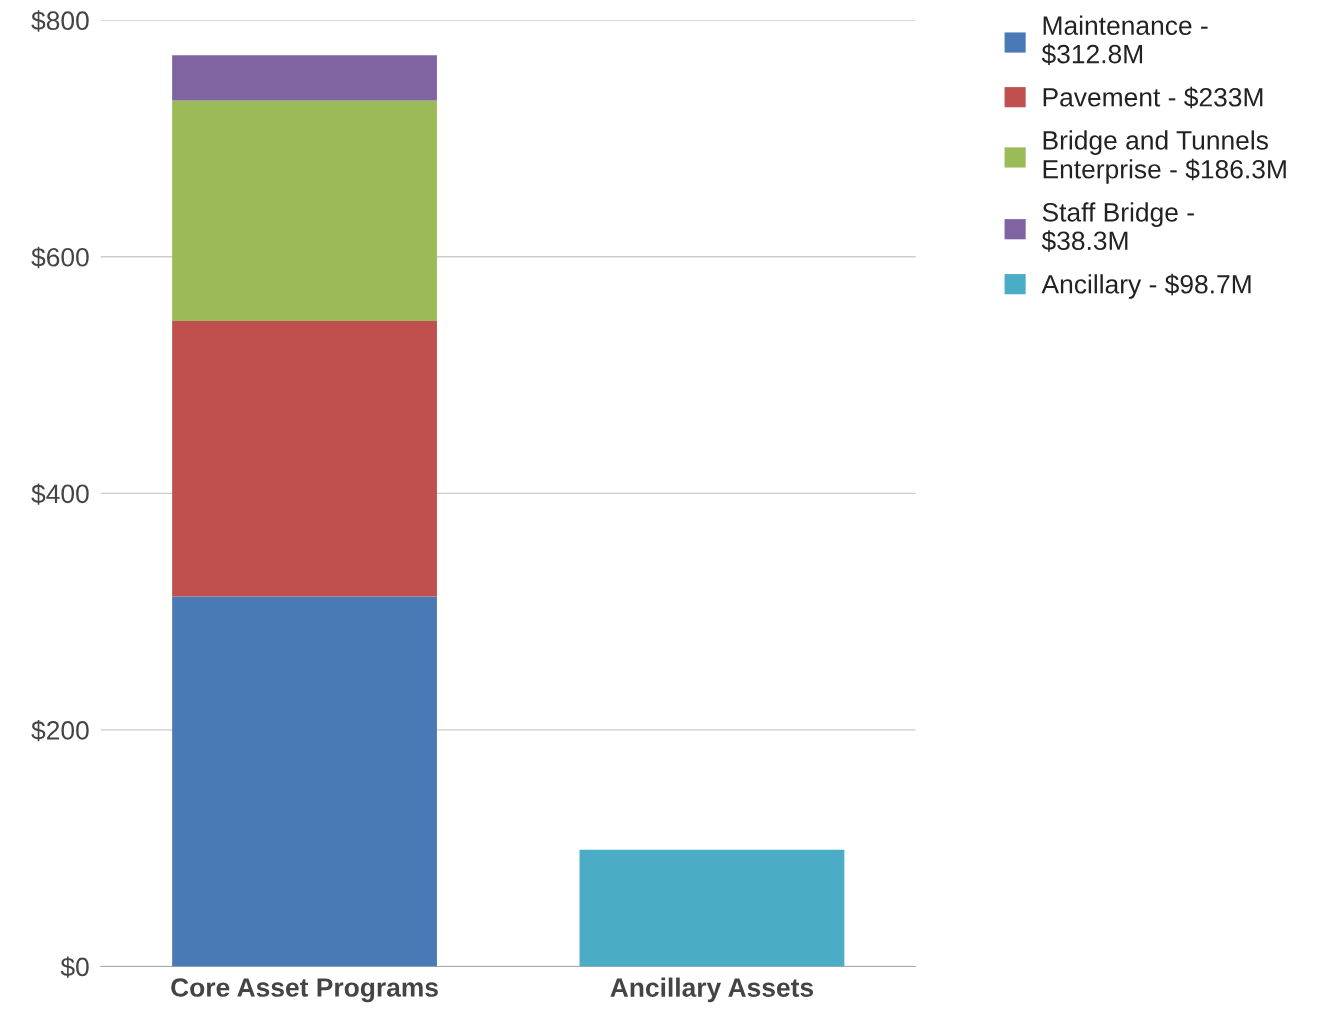  Describe the element at coordinates (60, 21) in the screenshot. I see `y-tick-label: $800` at that location.